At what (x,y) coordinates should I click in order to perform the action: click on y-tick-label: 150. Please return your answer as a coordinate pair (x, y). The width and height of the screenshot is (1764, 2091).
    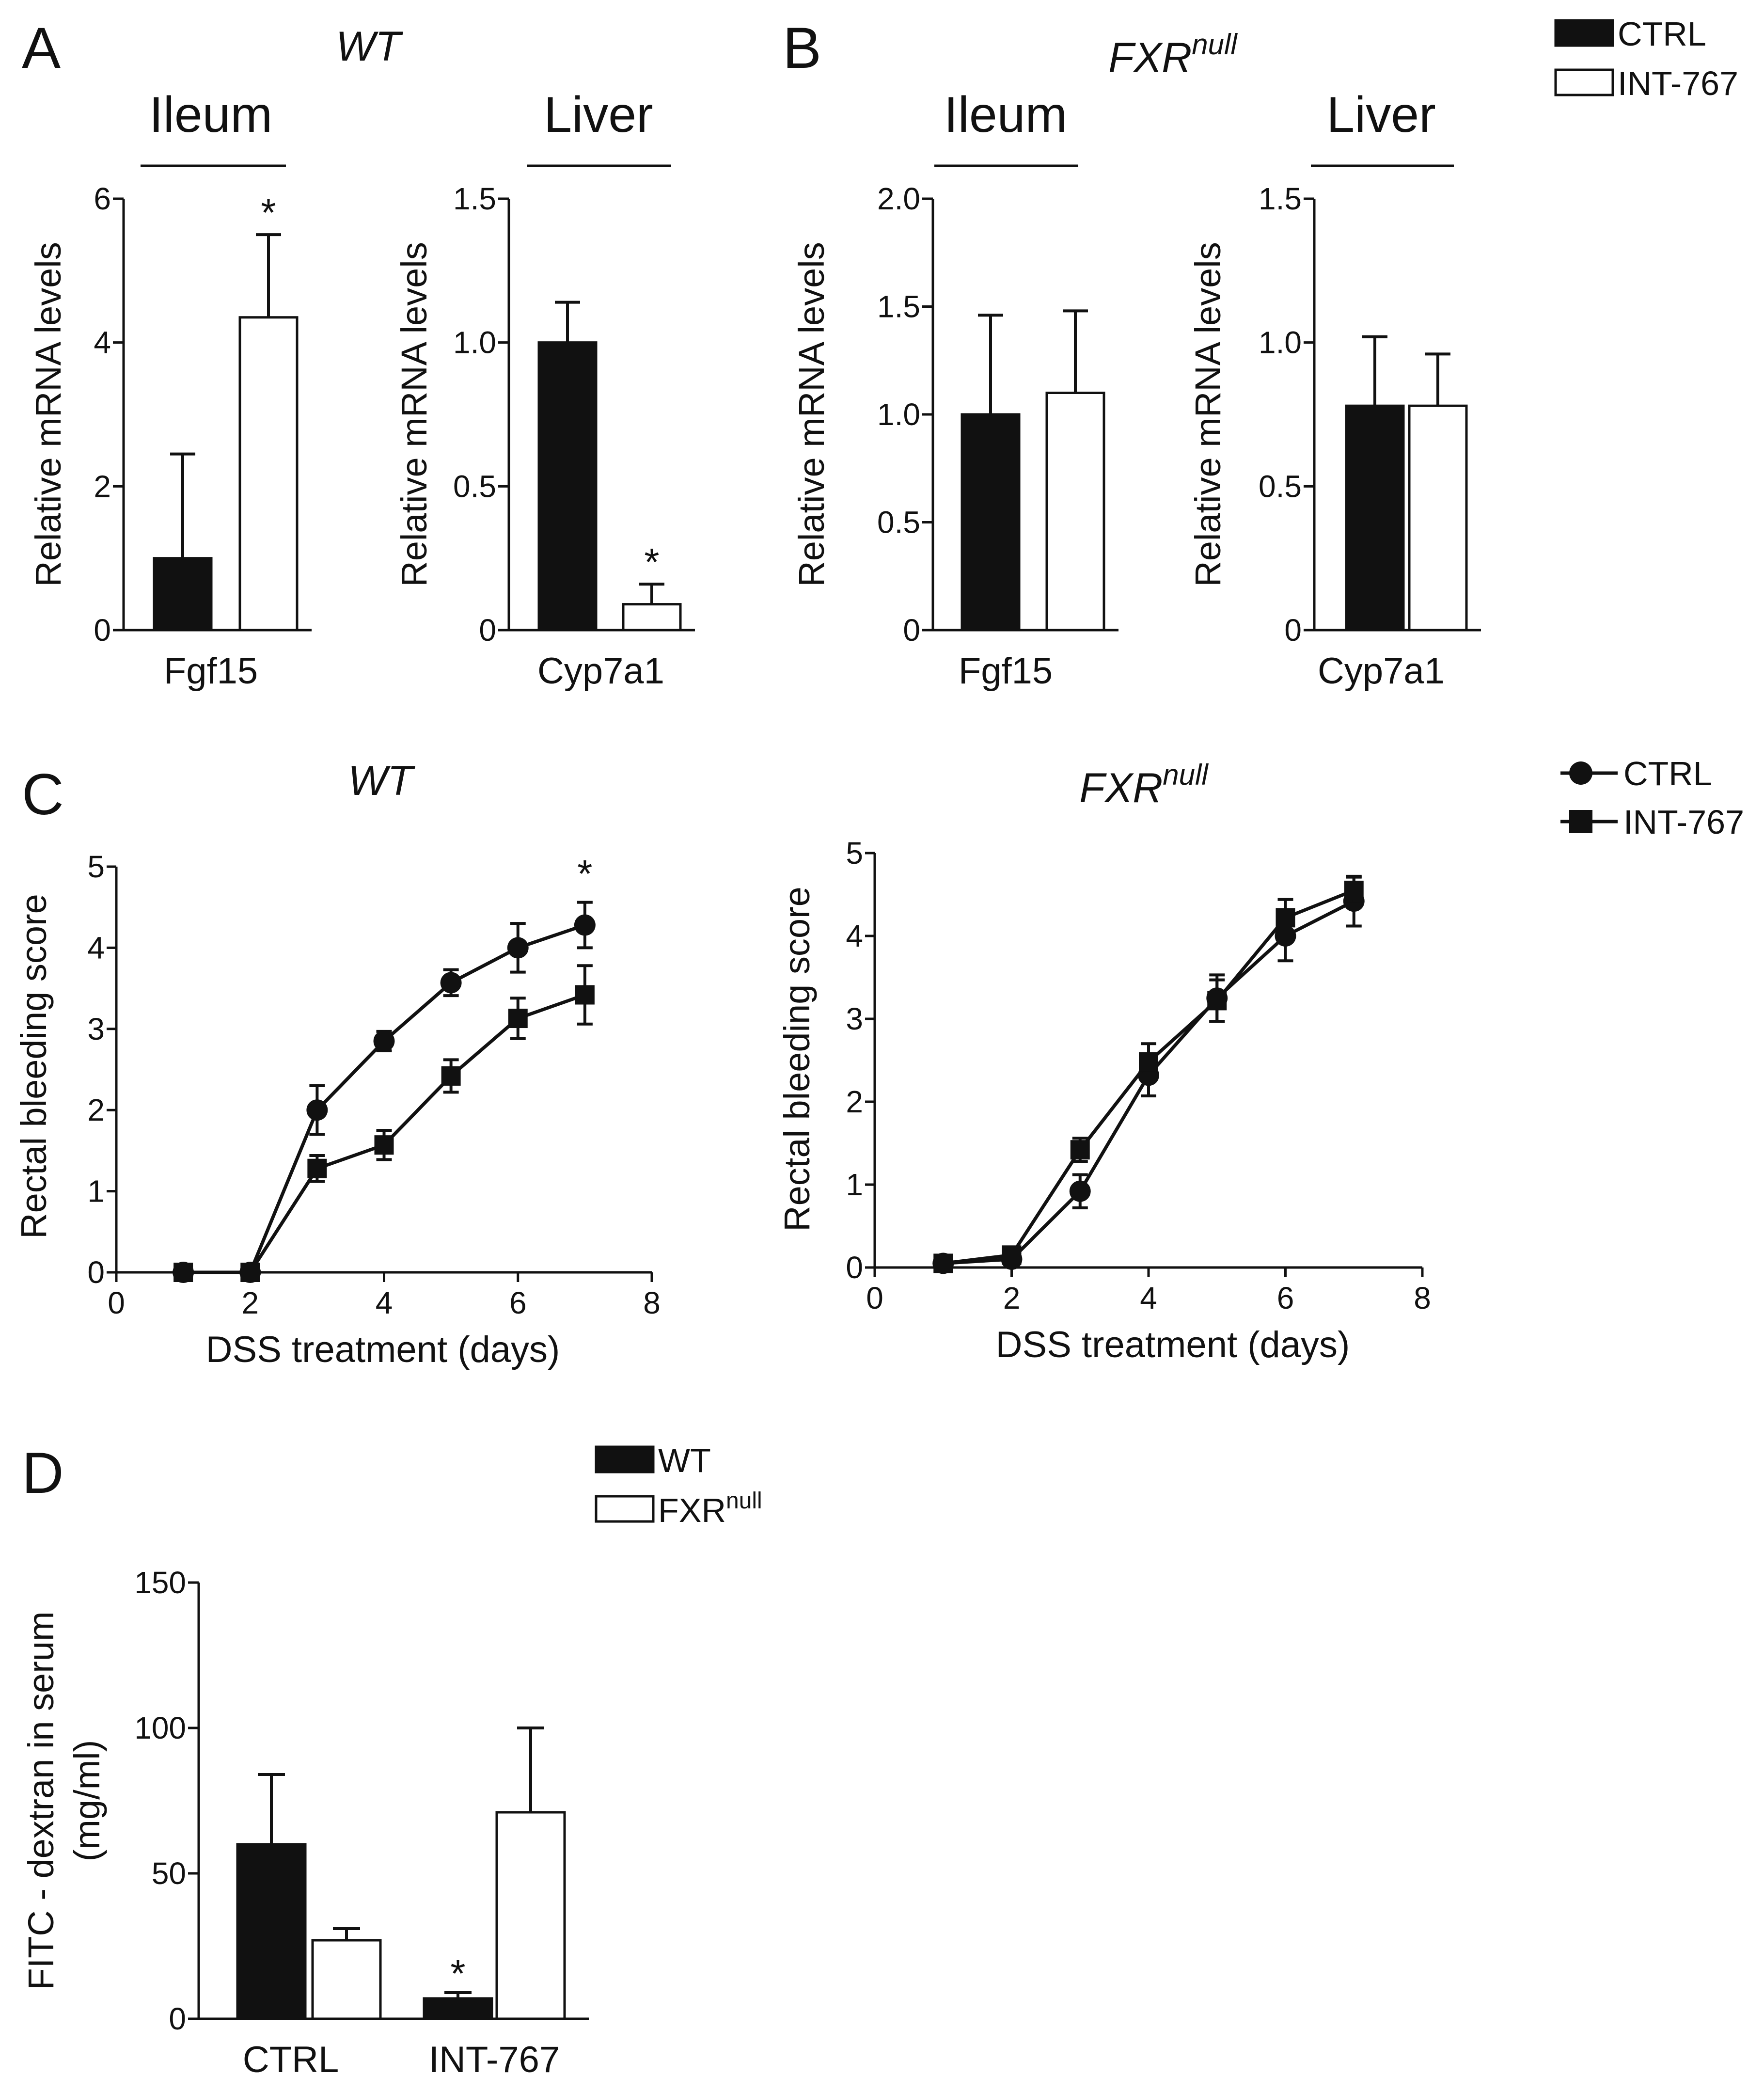
    Looking at the image, I should click on (160, 1582).